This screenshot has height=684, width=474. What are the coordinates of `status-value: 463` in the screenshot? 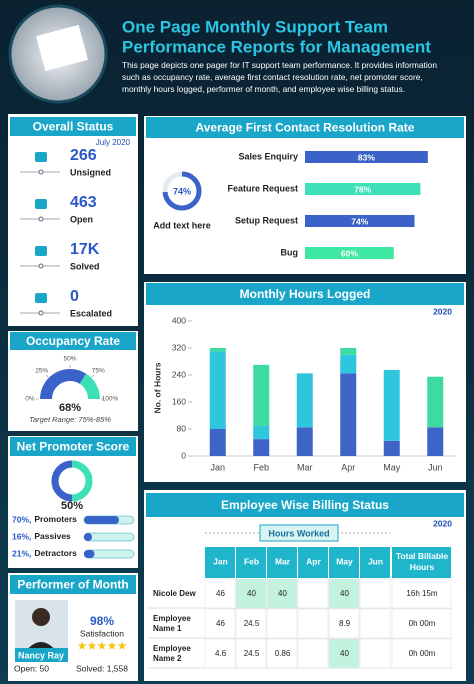 It's located at (83, 202).